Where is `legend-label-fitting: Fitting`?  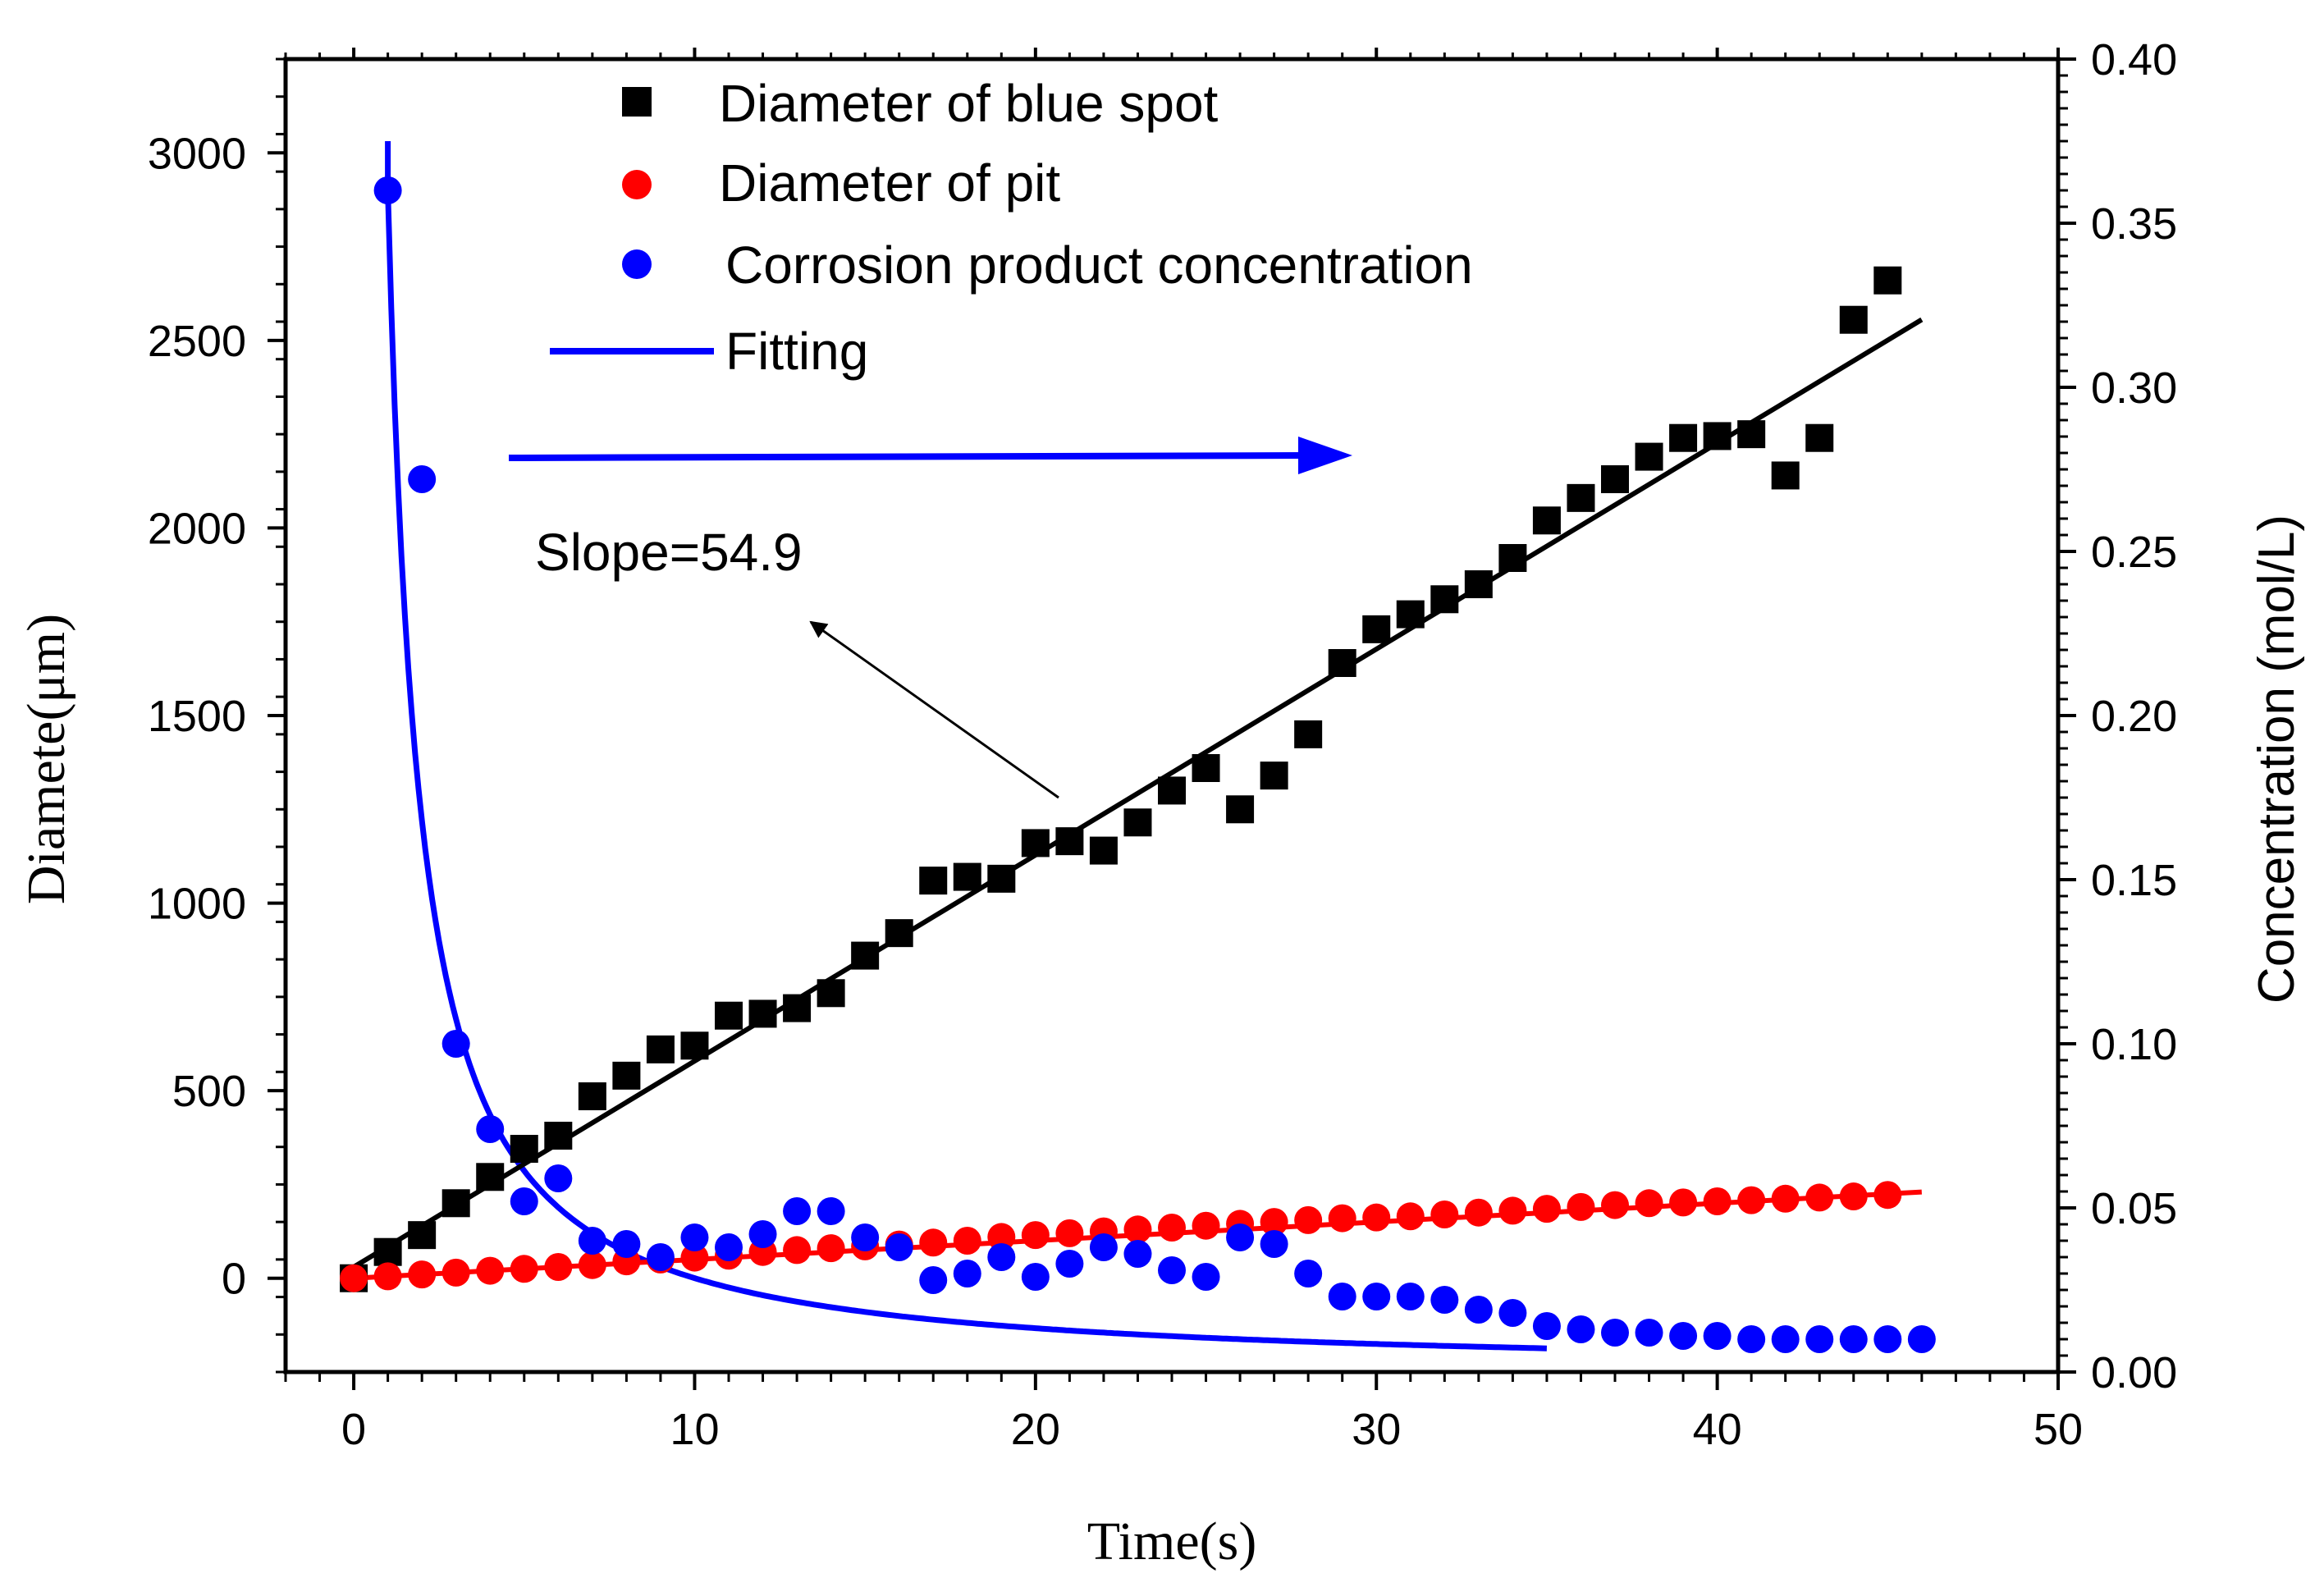
legend-label-fitting: Fitting is located at coordinates (796, 351).